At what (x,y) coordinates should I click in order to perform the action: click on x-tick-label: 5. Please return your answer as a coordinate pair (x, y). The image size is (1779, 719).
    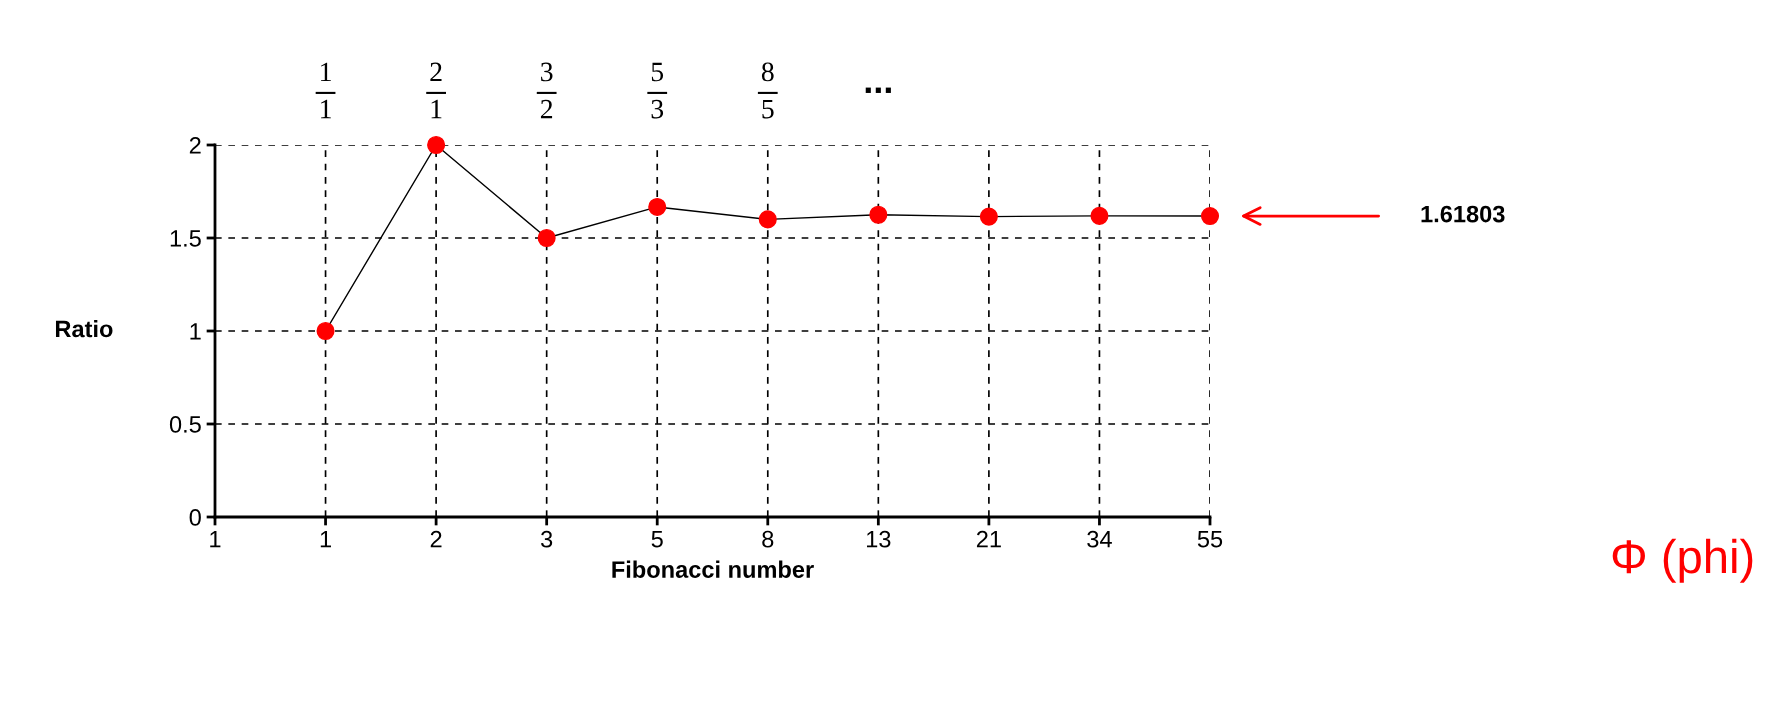
    Looking at the image, I should click on (657, 539).